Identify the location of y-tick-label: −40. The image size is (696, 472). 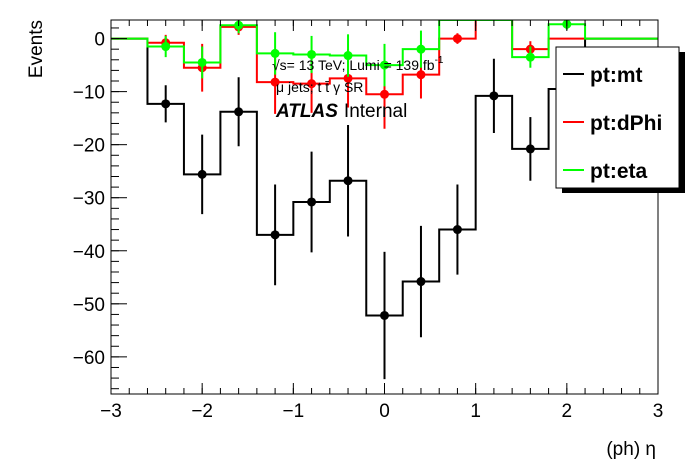
(89, 252).